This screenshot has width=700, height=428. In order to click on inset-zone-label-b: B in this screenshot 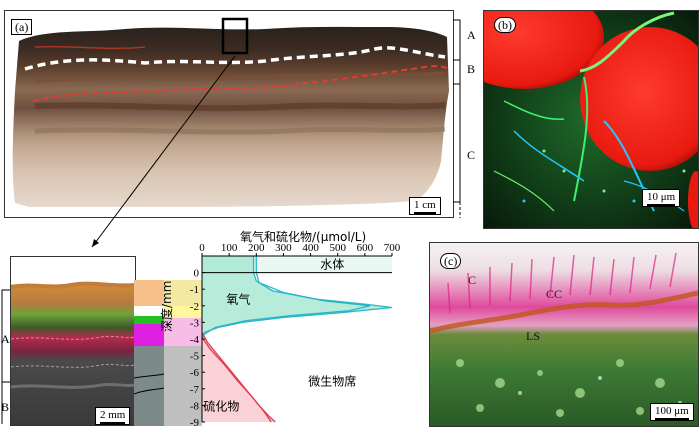, I will do `click(5, 407)`.